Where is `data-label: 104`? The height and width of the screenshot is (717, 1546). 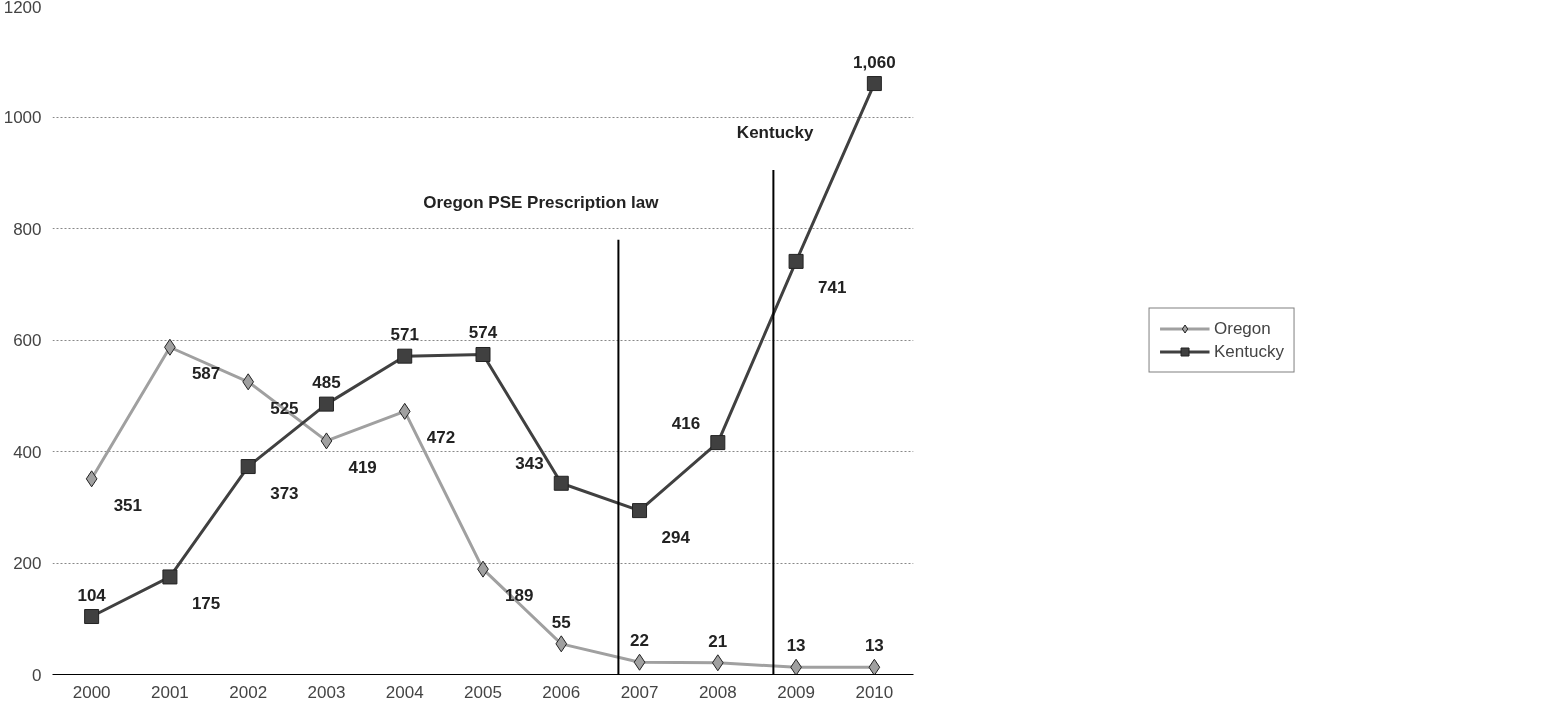 data-label: 104 is located at coordinates (92, 595).